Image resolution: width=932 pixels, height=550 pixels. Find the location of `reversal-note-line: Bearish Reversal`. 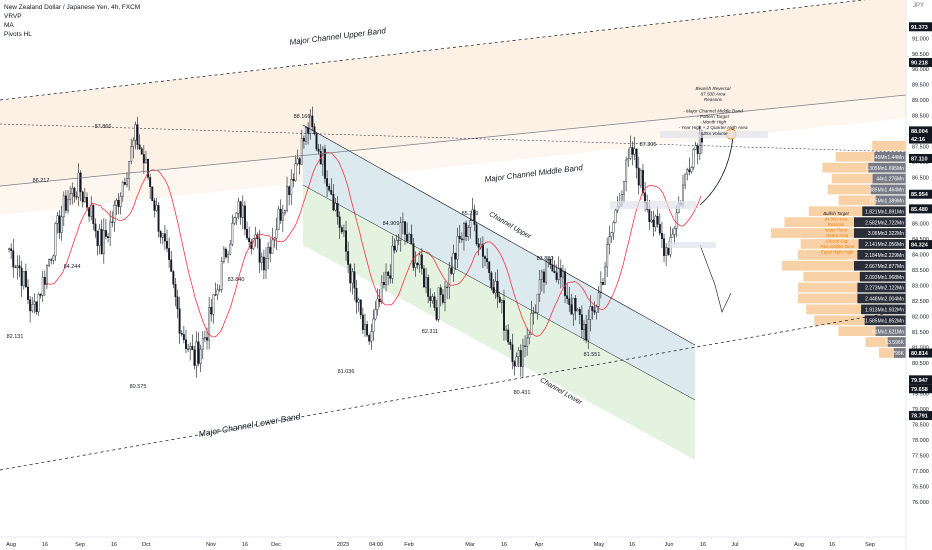

reversal-note-line: Bearish Reversal is located at coordinates (714, 88).